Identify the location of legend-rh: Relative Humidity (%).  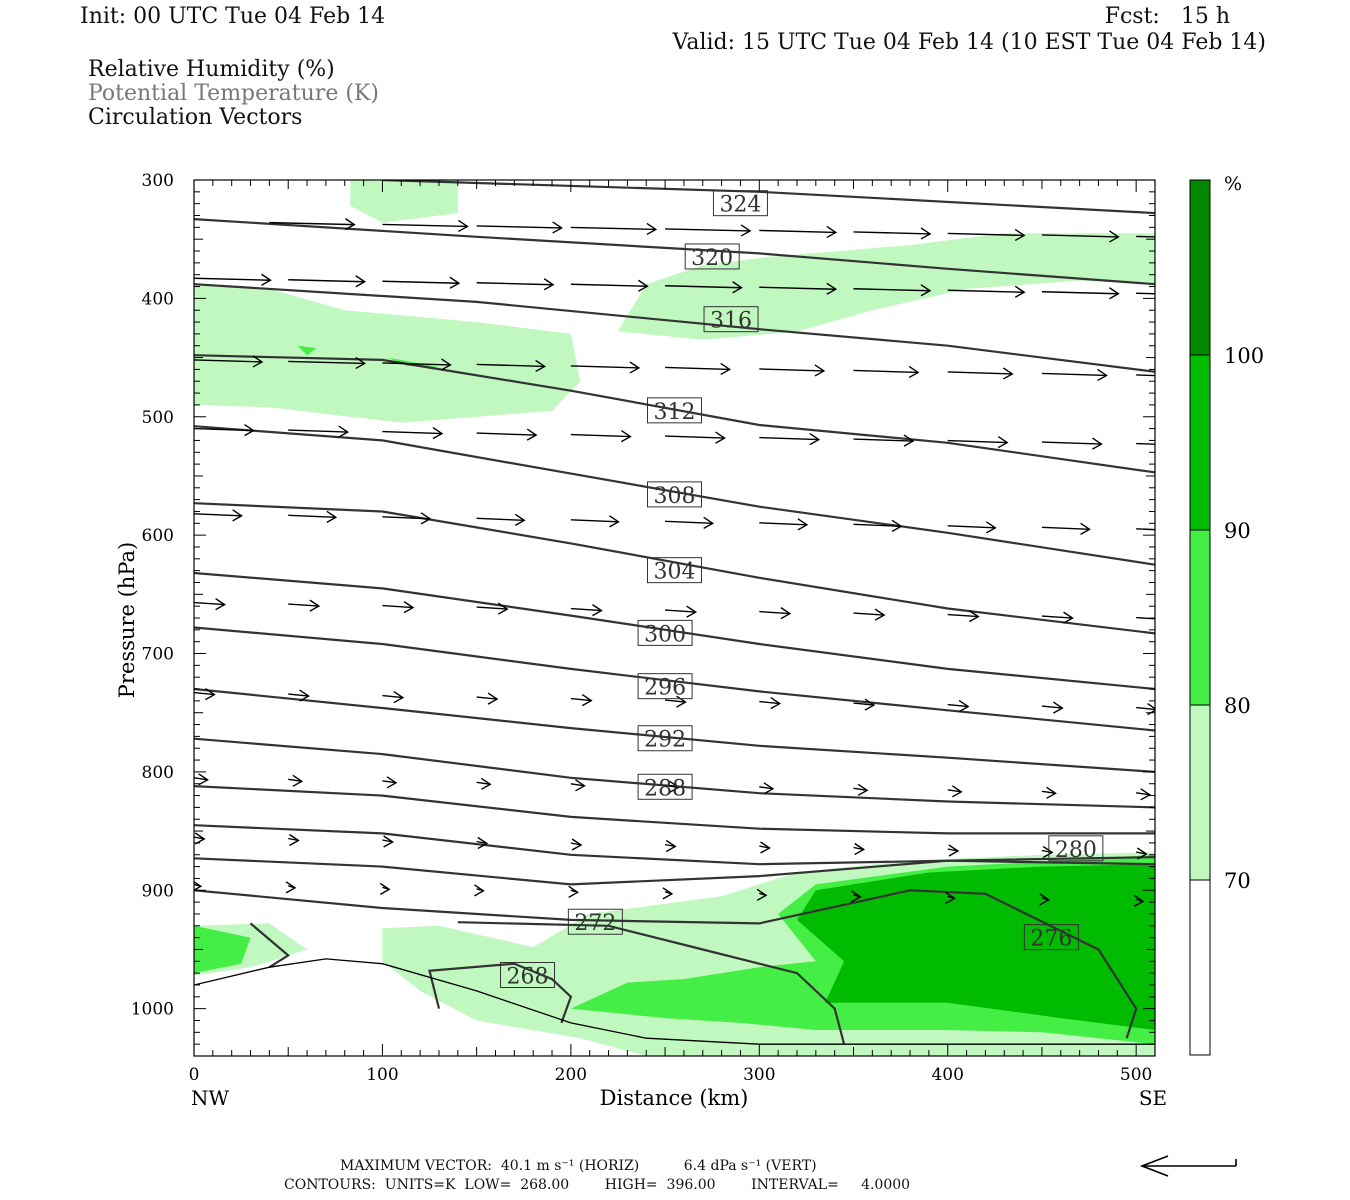
(211, 69).